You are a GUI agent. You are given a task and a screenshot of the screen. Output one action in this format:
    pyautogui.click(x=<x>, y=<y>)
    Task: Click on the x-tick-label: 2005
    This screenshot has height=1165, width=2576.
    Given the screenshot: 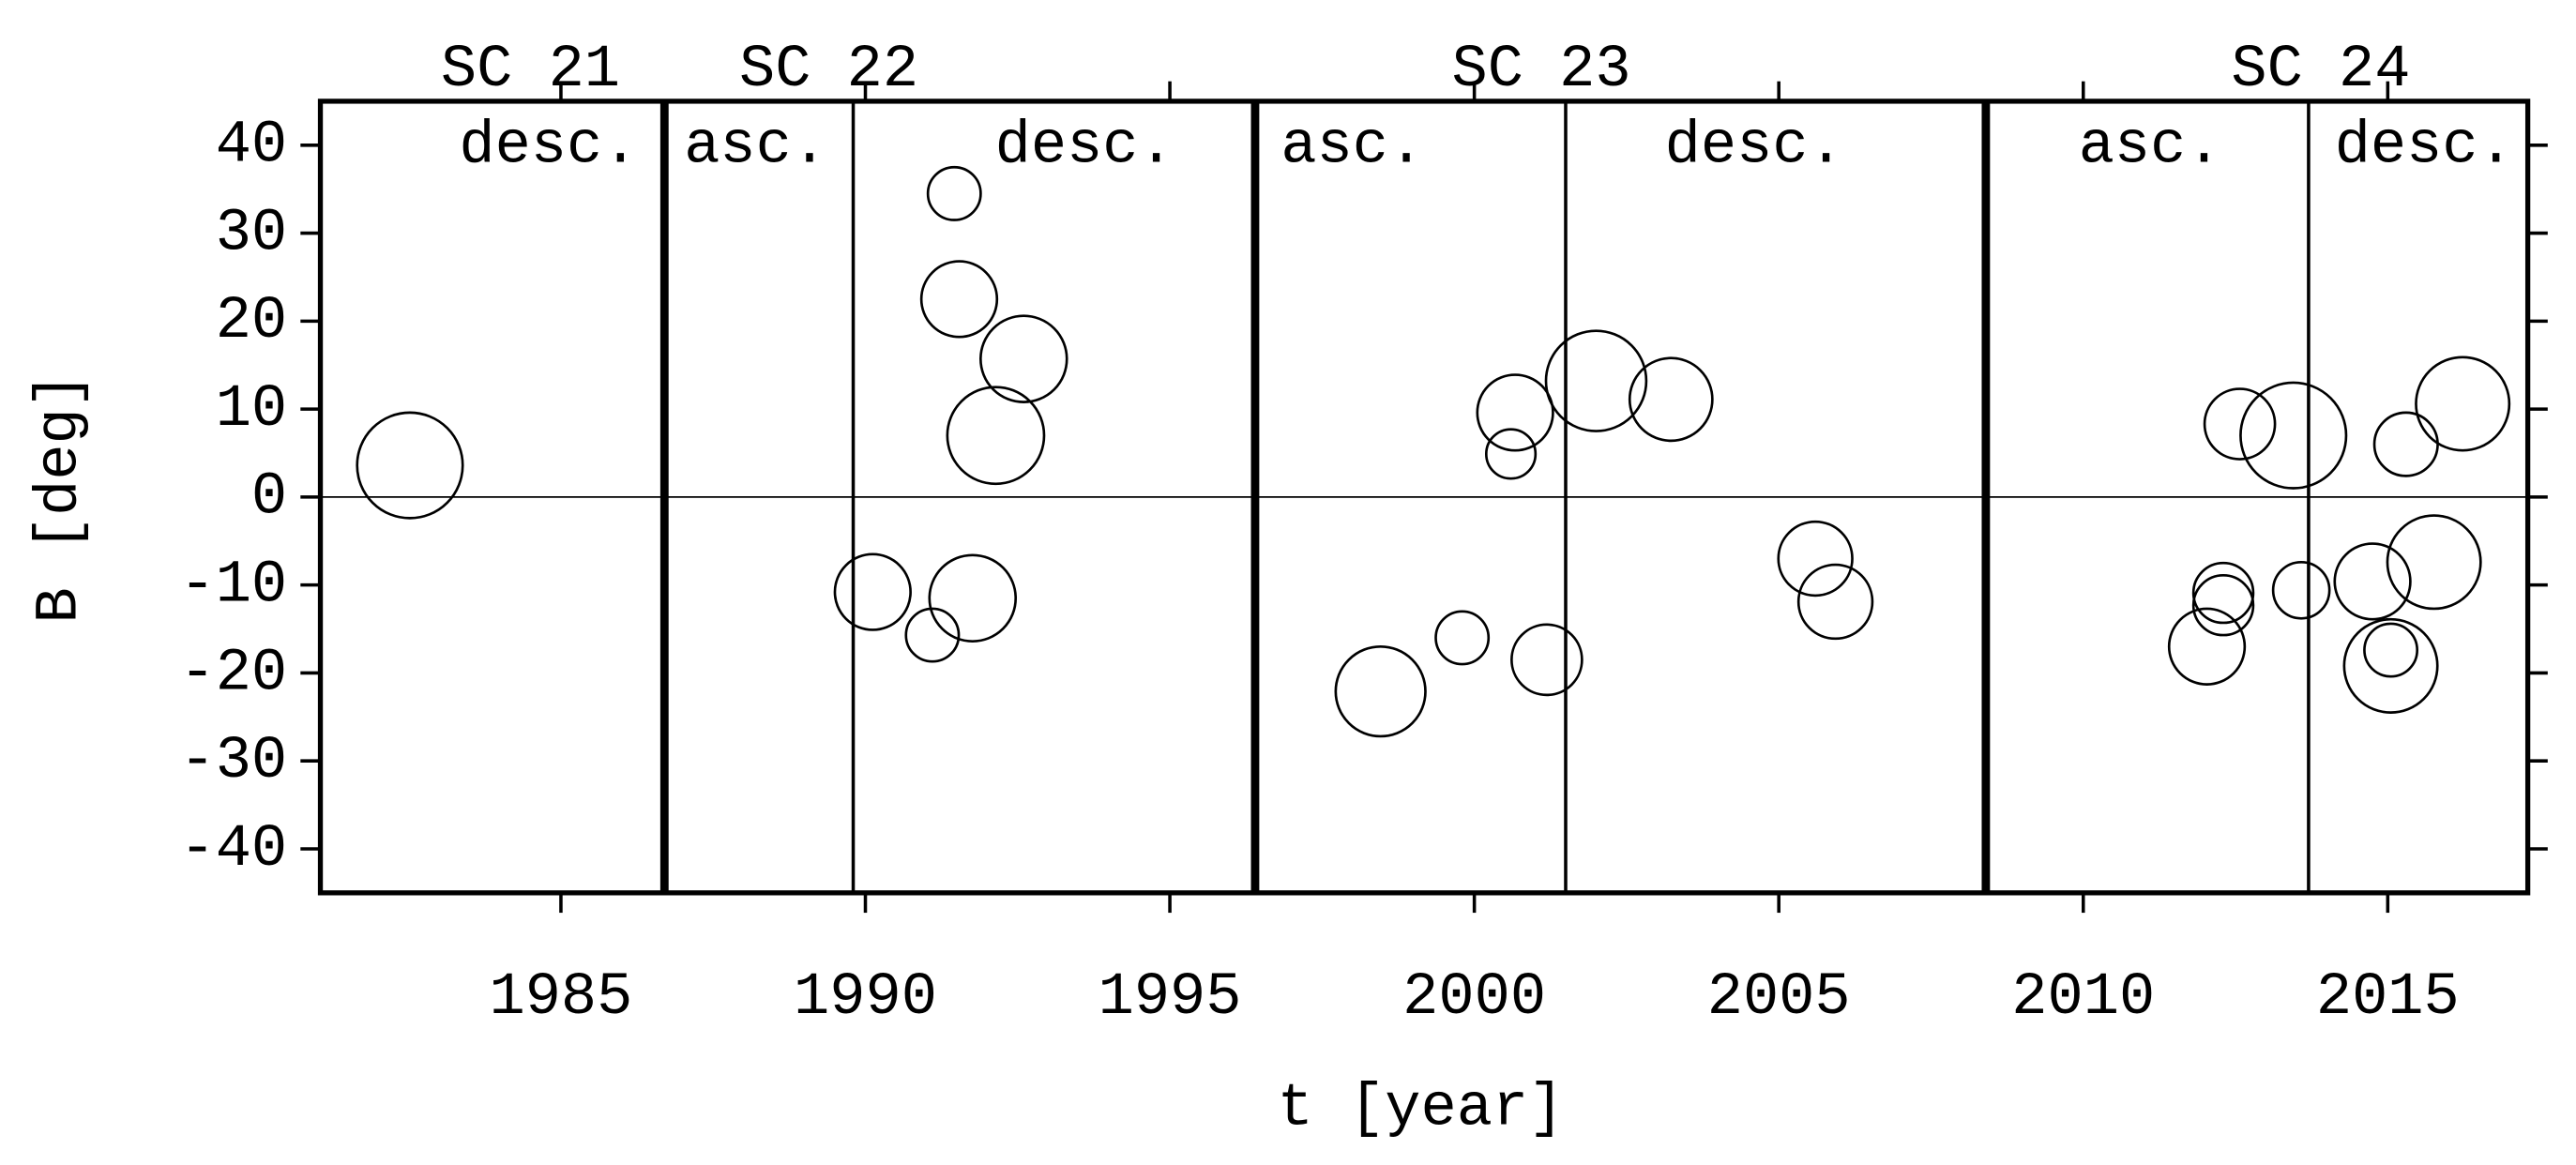 What is the action you would take?
    pyautogui.click(x=1779, y=998)
    